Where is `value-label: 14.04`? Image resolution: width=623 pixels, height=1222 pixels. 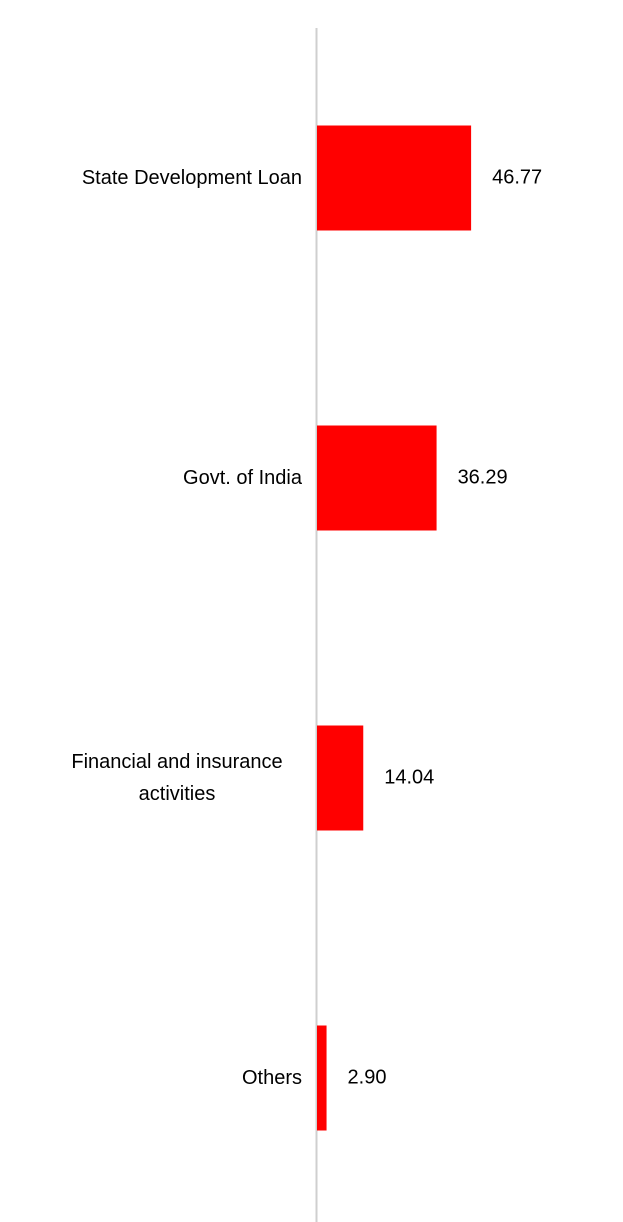
value-label: 14.04 is located at coordinates (409, 777).